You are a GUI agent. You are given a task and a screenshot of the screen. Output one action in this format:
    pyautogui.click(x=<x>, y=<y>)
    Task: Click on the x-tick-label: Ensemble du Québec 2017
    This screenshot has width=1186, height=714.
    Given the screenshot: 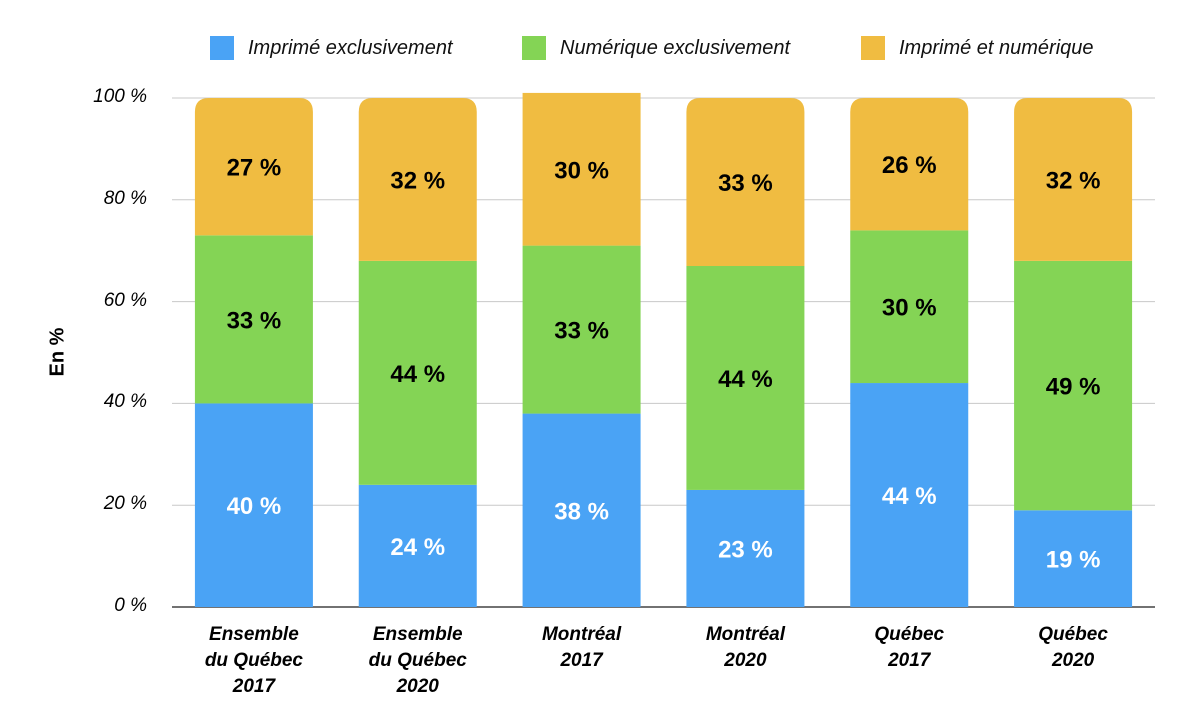 What is the action you would take?
    pyautogui.click(x=253, y=660)
    